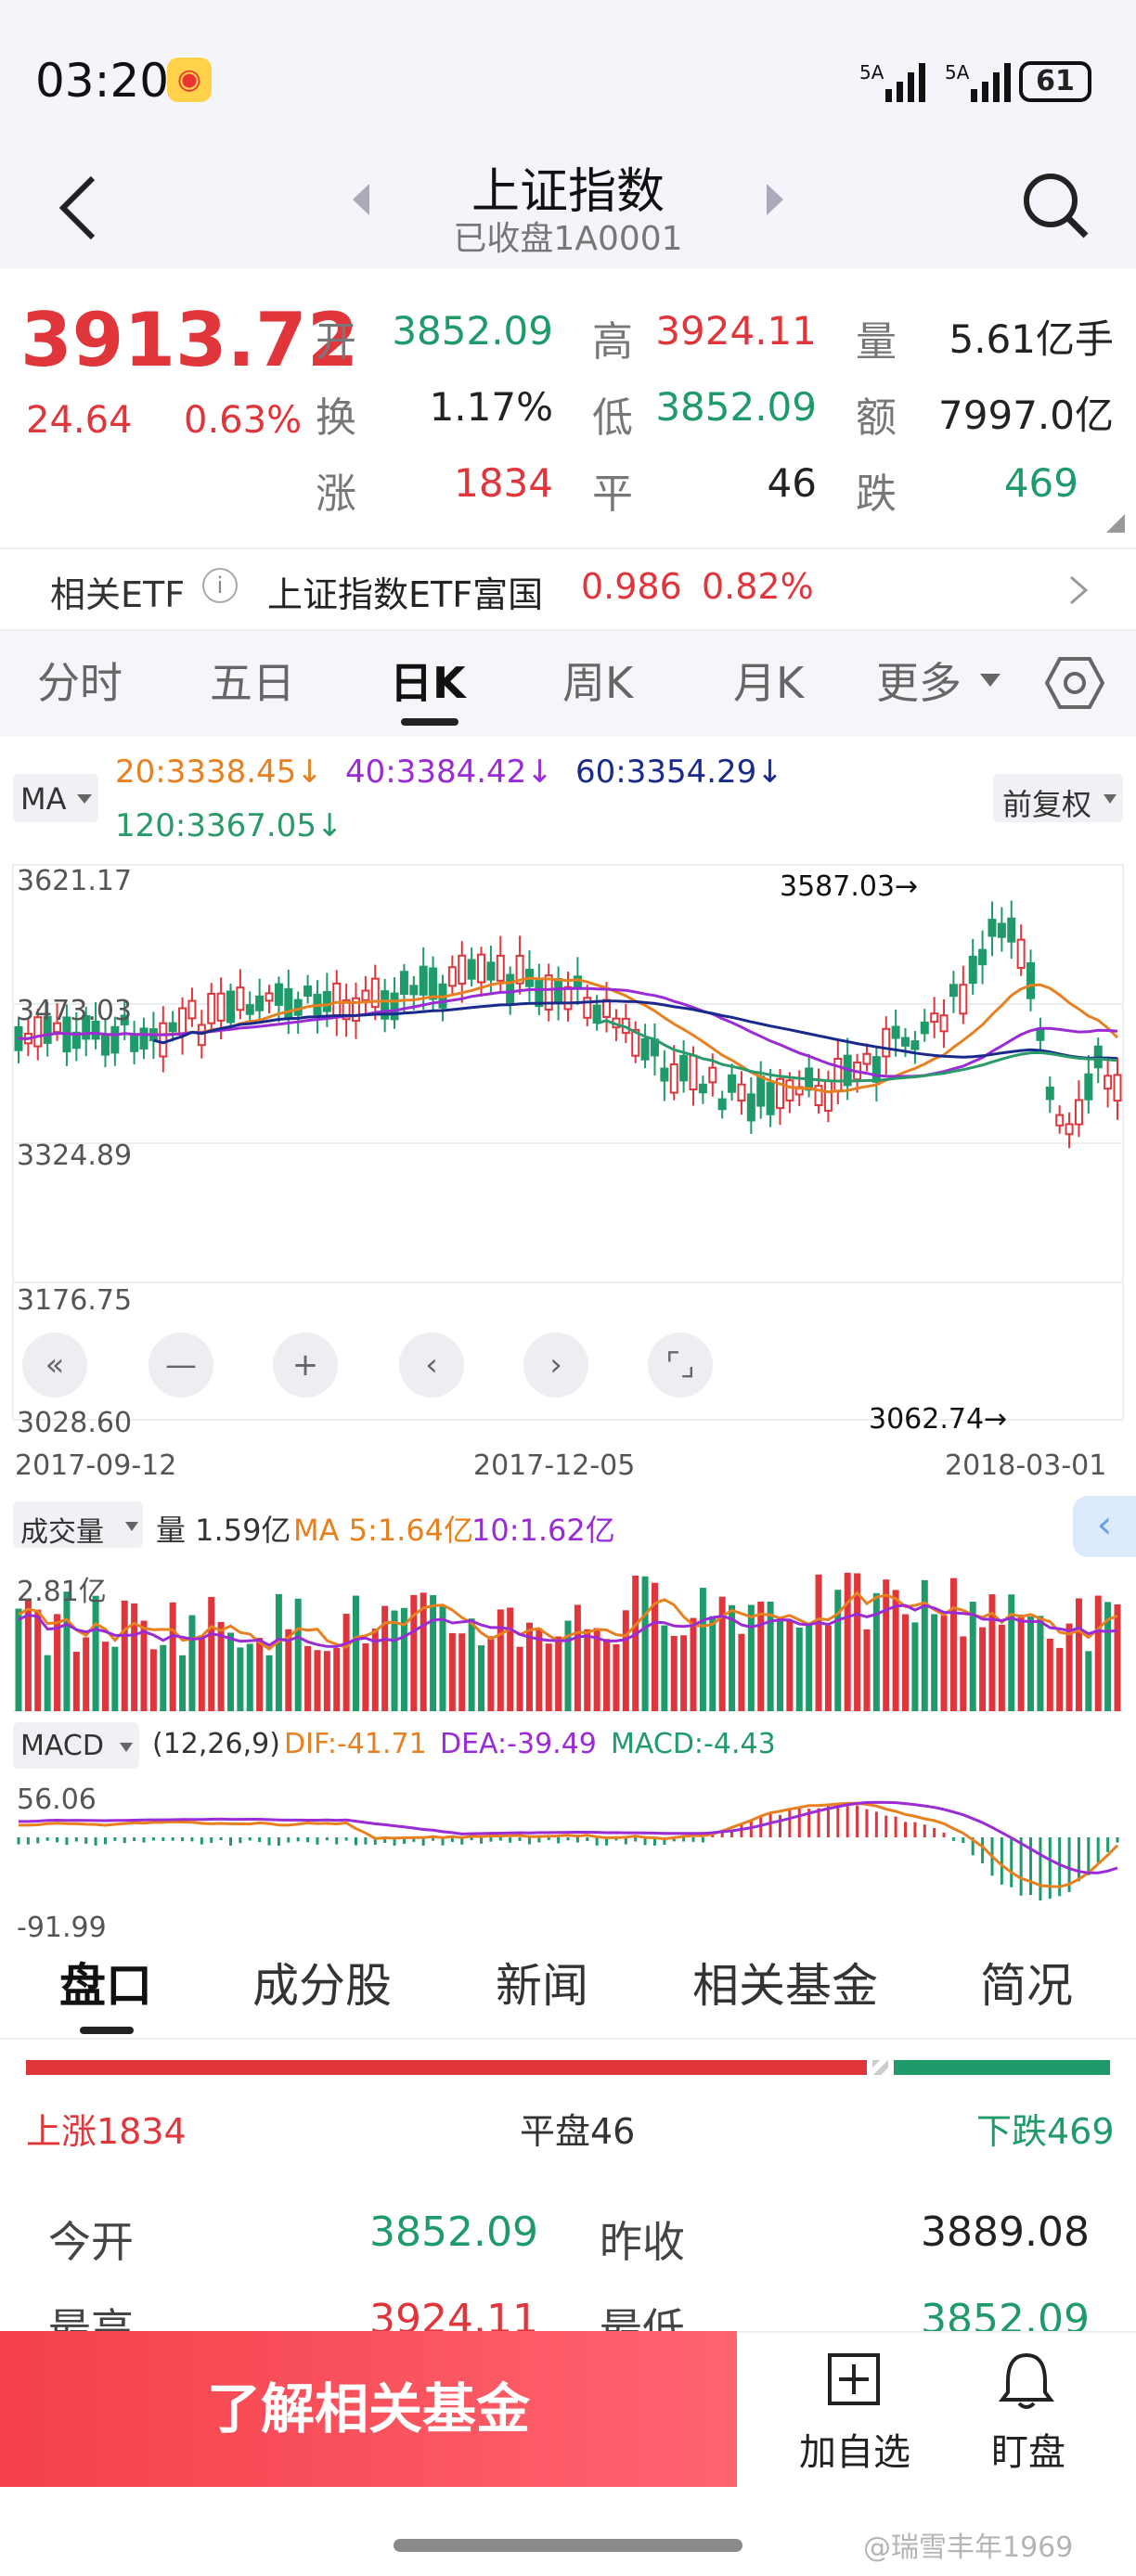  Describe the element at coordinates (568, 2039) in the screenshot. I see `tabs-divider` at that location.